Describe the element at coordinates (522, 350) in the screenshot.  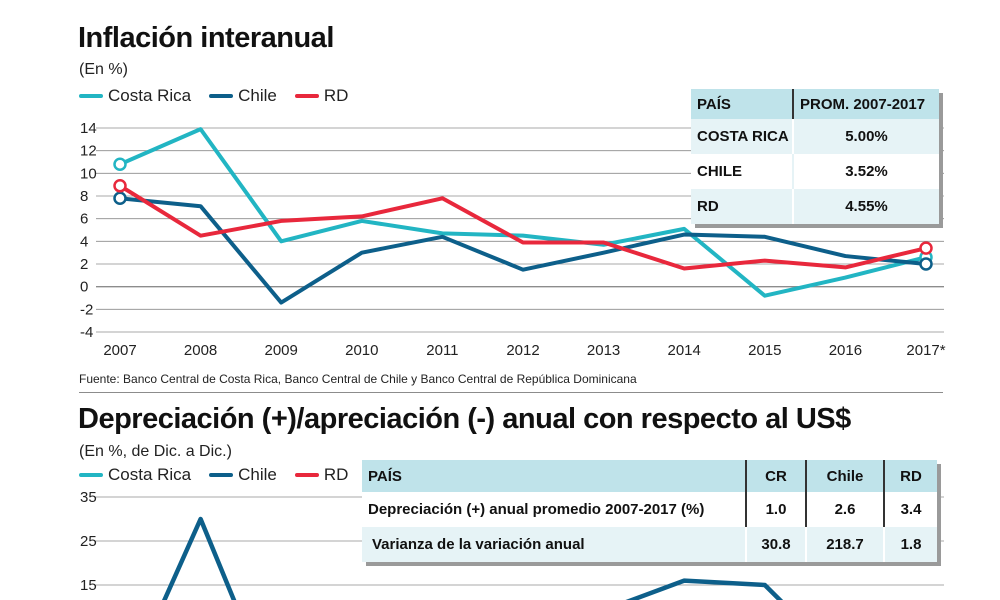
I see `x-tick-label: 2012` at that location.